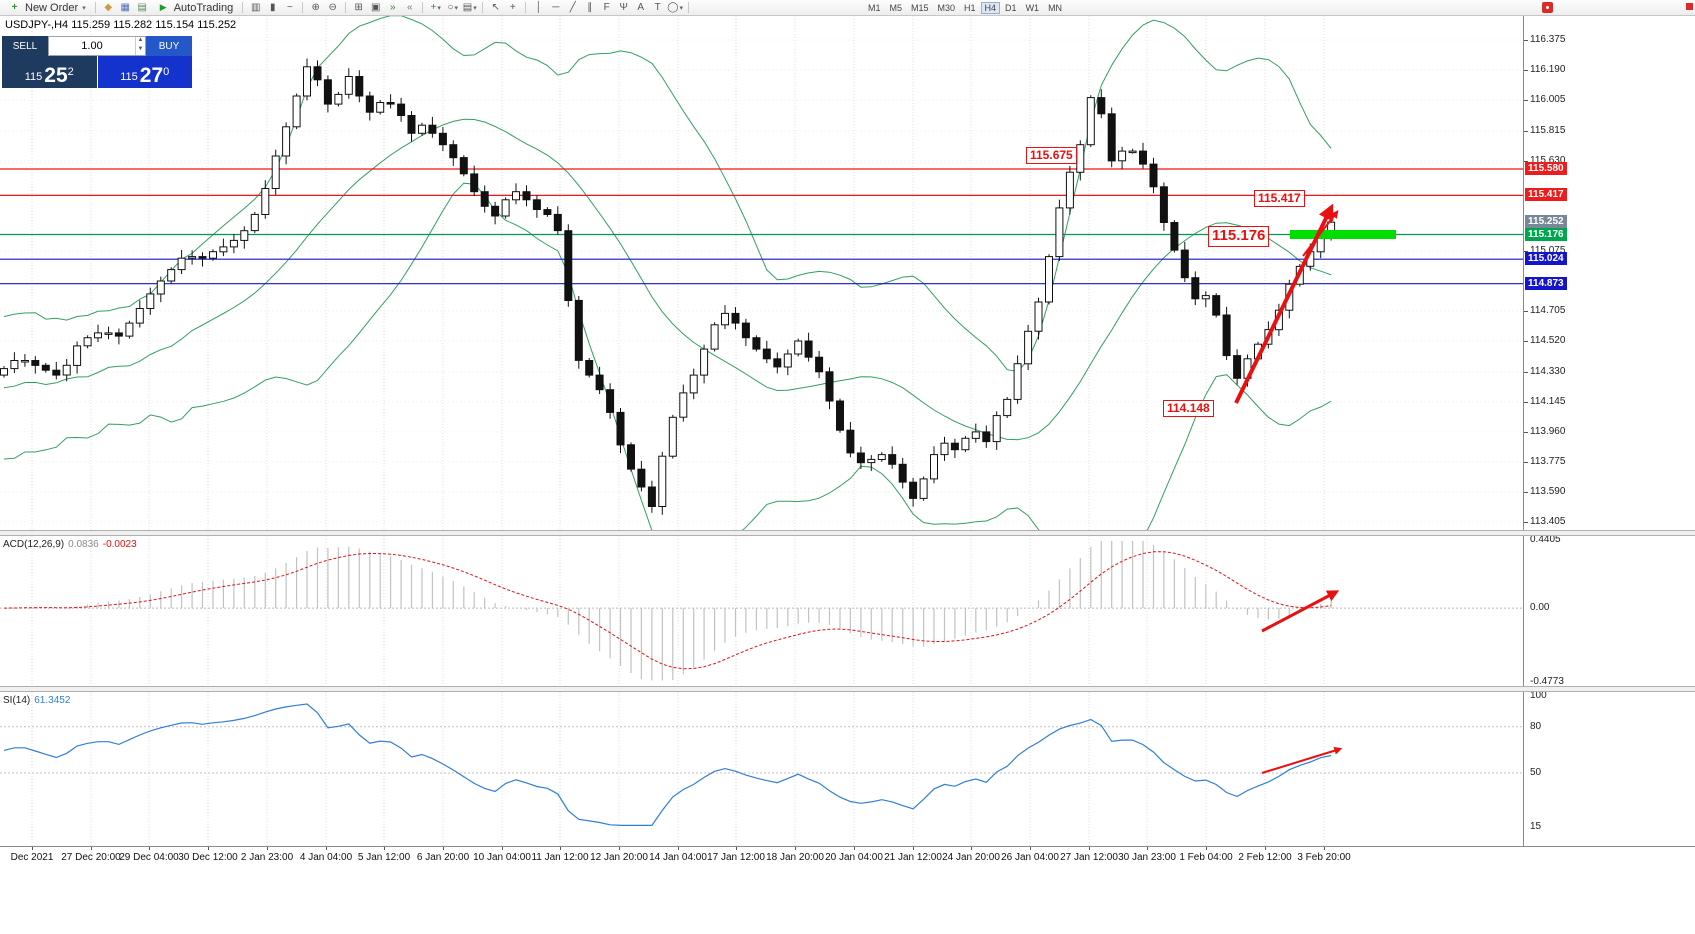 The width and height of the screenshot is (1695, 934). Describe the element at coordinates (1051, 155) in the screenshot. I see `price-annotation: 115.675` at that location.